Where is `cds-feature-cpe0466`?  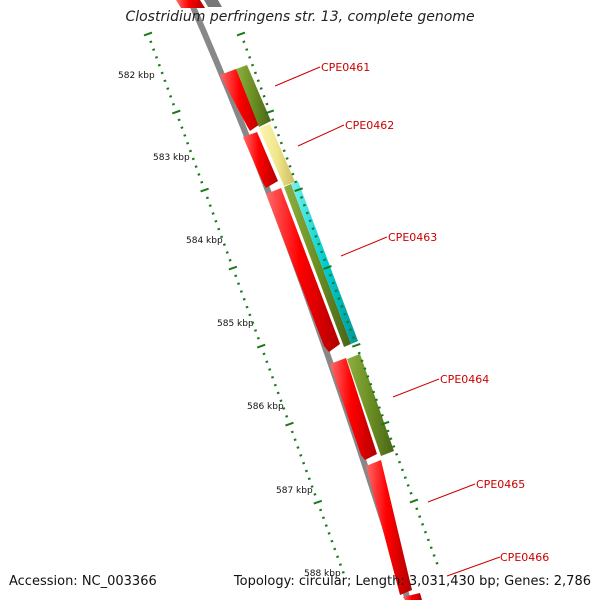 cds-feature-cpe0466 is located at coordinates (412, 596).